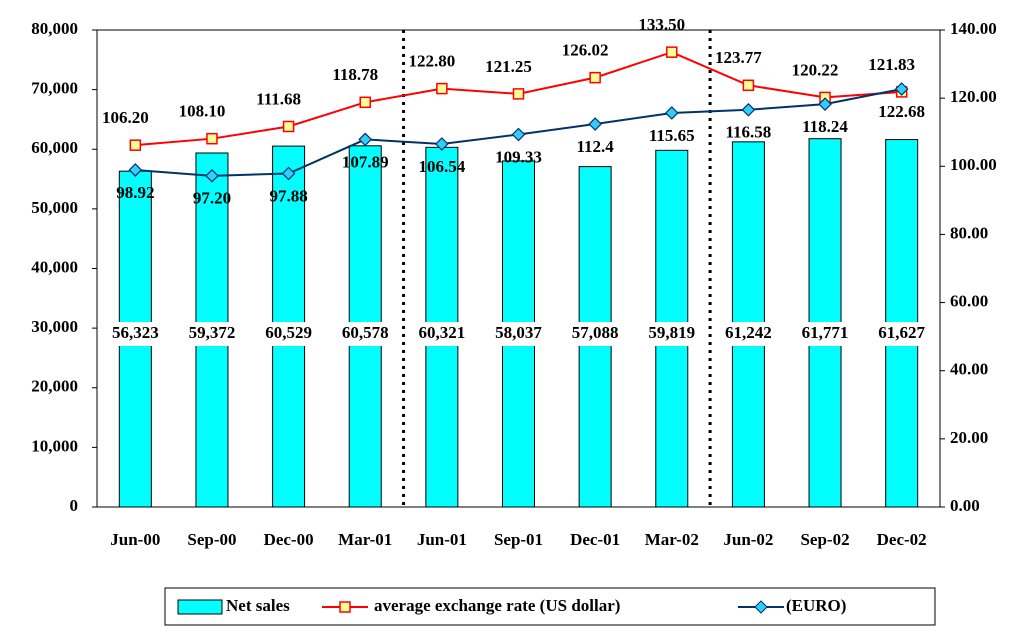 The height and width of the screenshot is (626, 1031). Describe the element at coordinates (816, 605) in the screenshot. I see `legend-label: (EURO)` at that location.